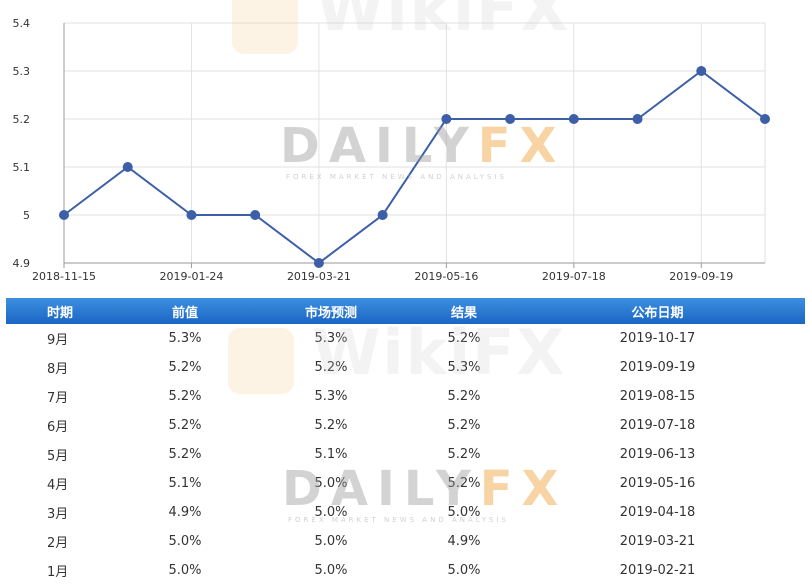 The width and height of the screenshot is (811, 585). I want to click on cell-actual: 5.3%, so click(464, 367).